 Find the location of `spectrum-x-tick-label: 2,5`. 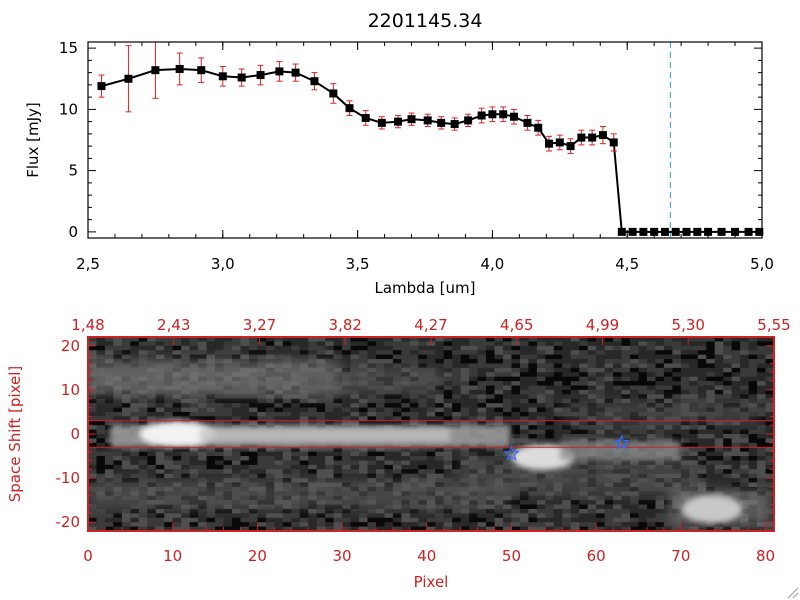

spectrum-x-tick-label: 2,5 is located at coordinates (88, 264).